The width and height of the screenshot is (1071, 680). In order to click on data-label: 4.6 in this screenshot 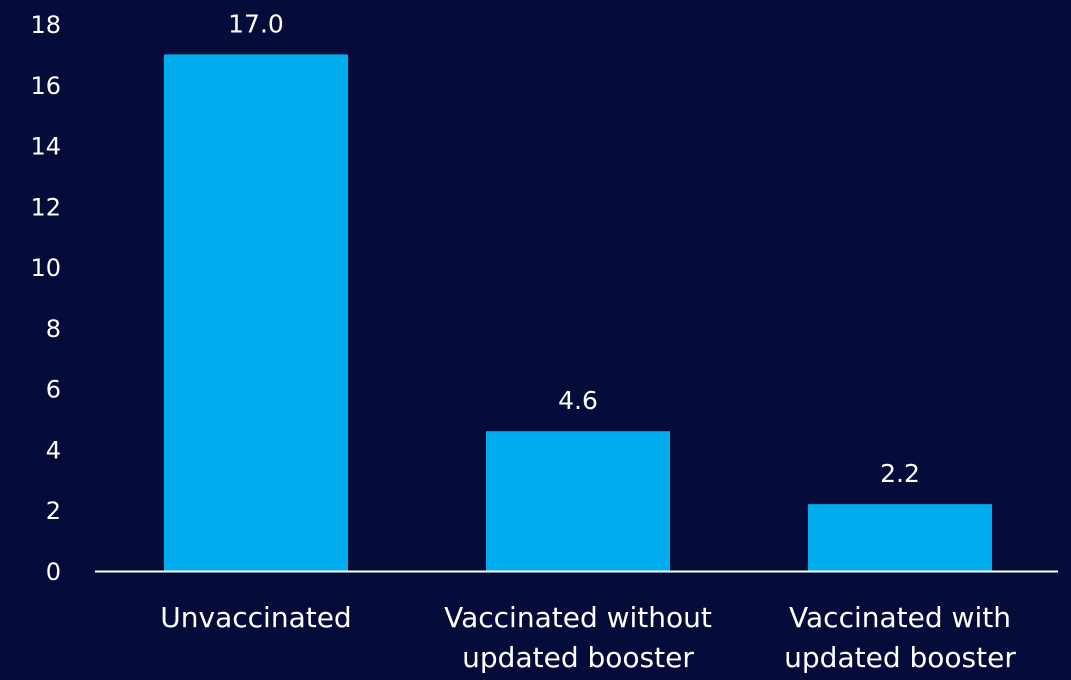, I will do `click(578, 400)`.